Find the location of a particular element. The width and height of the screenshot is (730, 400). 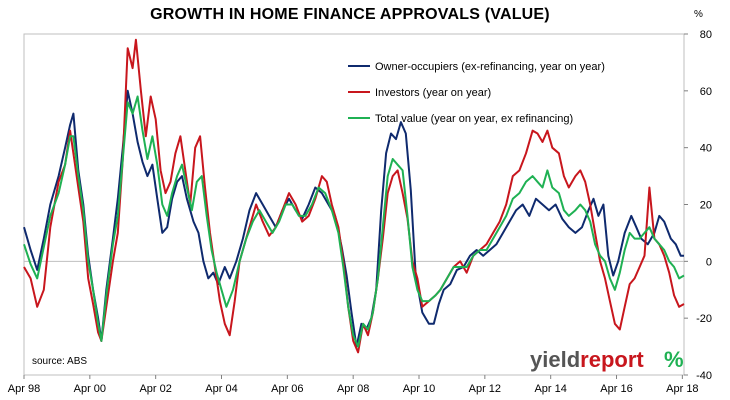

x-tick-label: Apr 04 is located at coordinates (221, 389).